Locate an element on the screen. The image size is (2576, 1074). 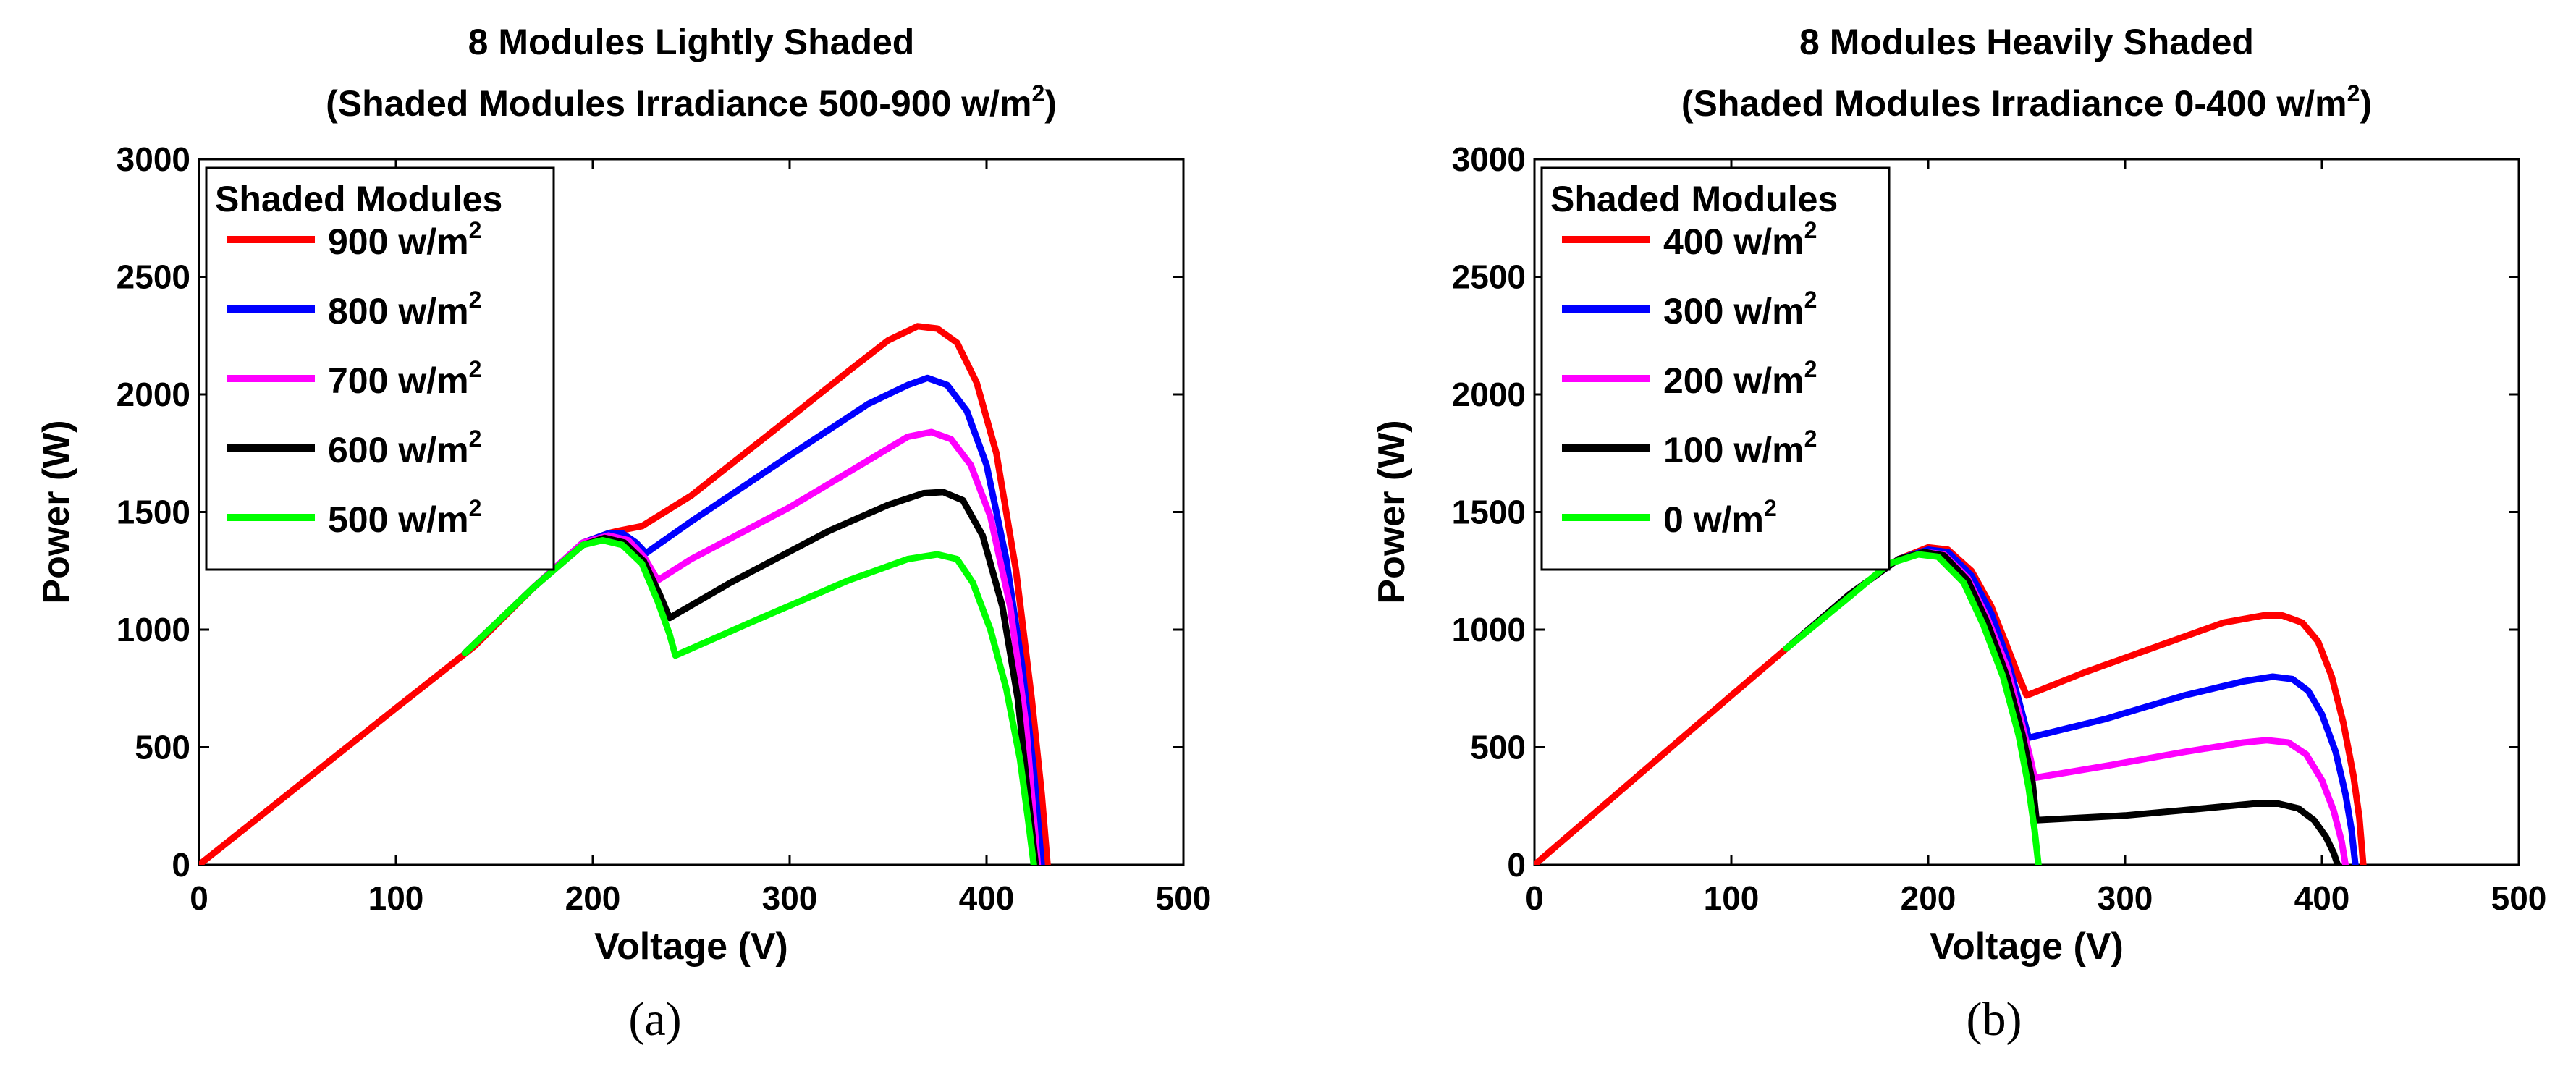
legend-item-label: 200 w/m is located at coordinates (1734, 380).